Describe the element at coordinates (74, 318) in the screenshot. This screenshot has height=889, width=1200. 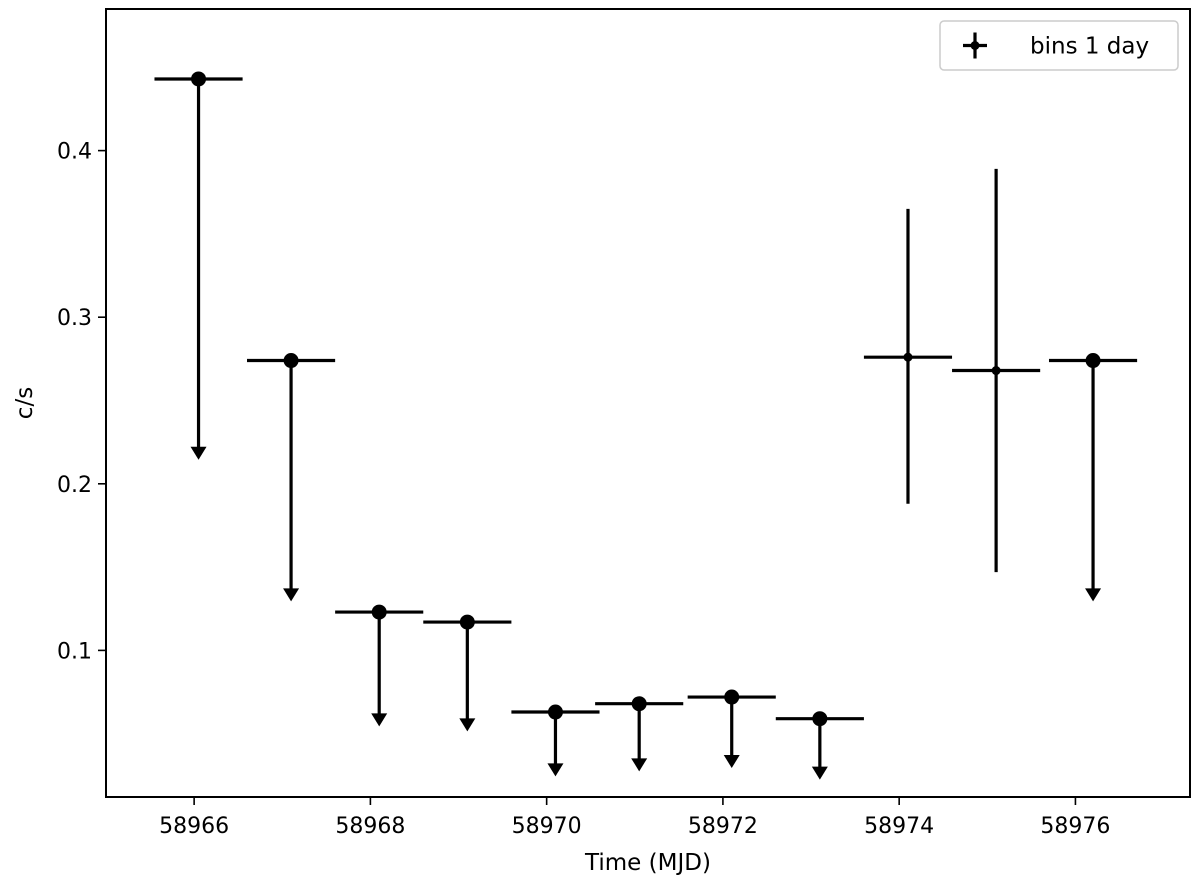
I see `y-tick-label: 0.3` at that location.